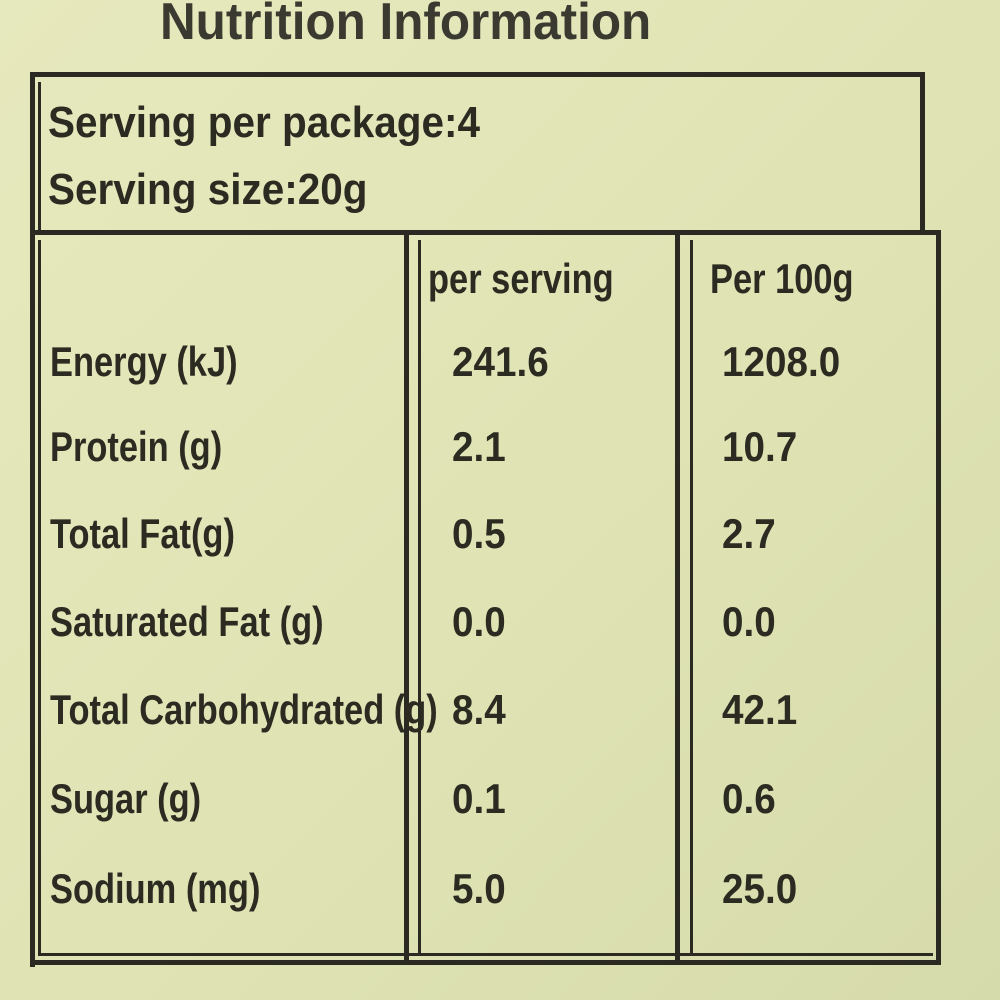 The height and width of the screenshot is (1000, 1000). What do you see at coordinates (406, 25) in the screenshot?
I see `title: Nutrition Information` at bounding box center [406, 25].